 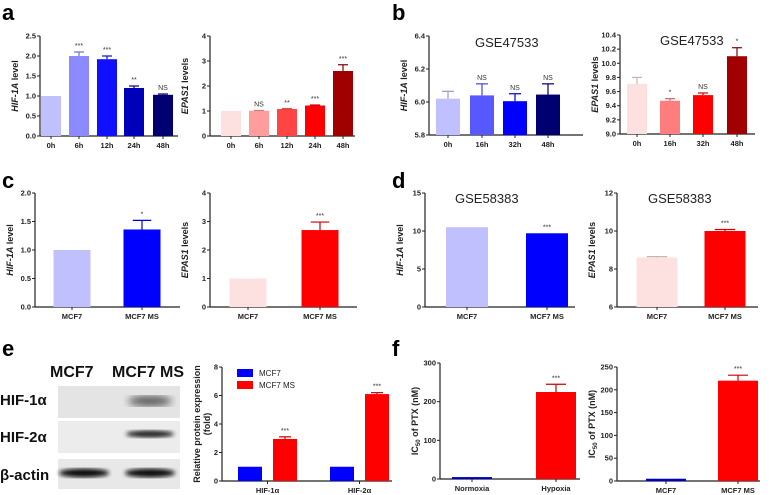 I want to click on y-tick-label: 9.6, so click(x=611, y=91).